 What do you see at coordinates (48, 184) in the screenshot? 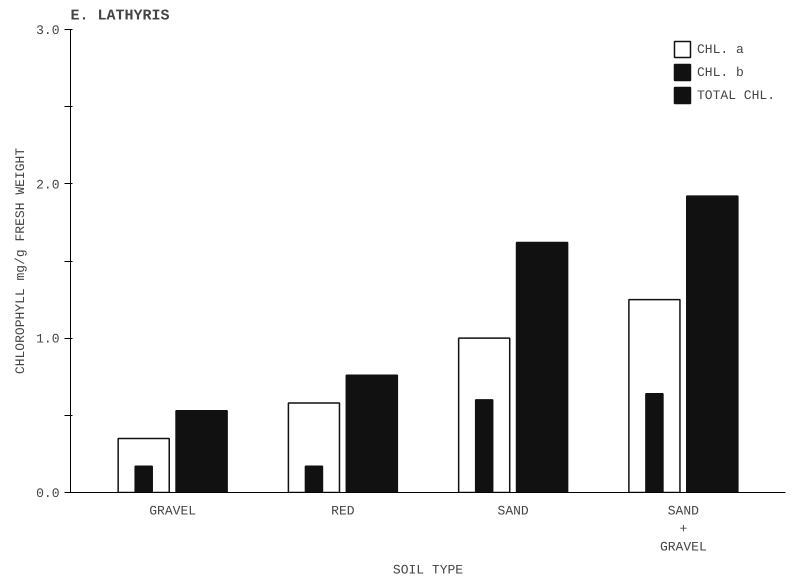
I see `y-tick-label: 2.0` at bounding box center [48, 184].